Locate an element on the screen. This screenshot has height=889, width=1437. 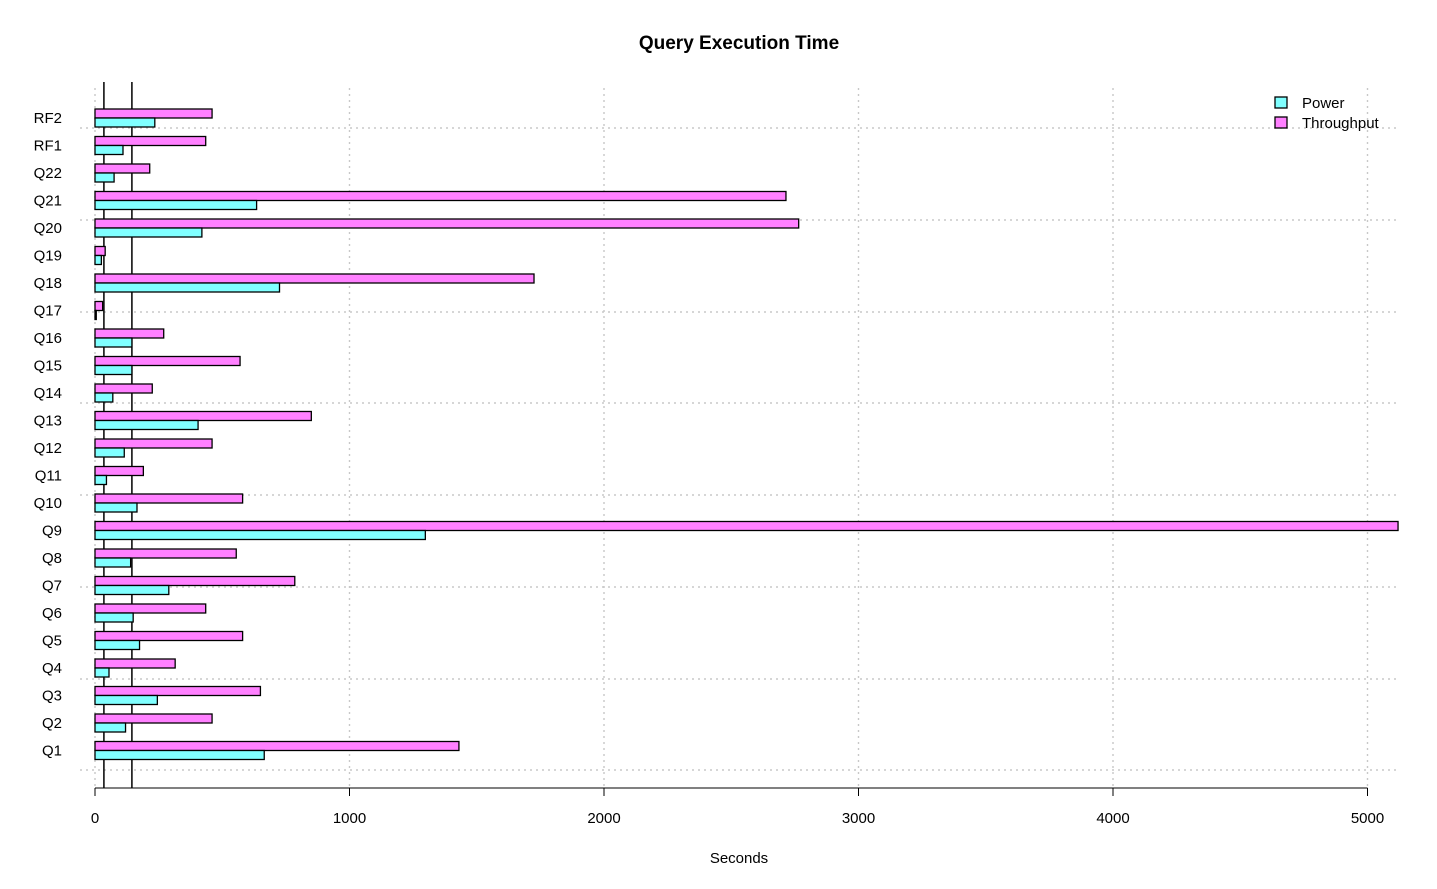
category-label: RF2 is located at coordinates (48, 118).